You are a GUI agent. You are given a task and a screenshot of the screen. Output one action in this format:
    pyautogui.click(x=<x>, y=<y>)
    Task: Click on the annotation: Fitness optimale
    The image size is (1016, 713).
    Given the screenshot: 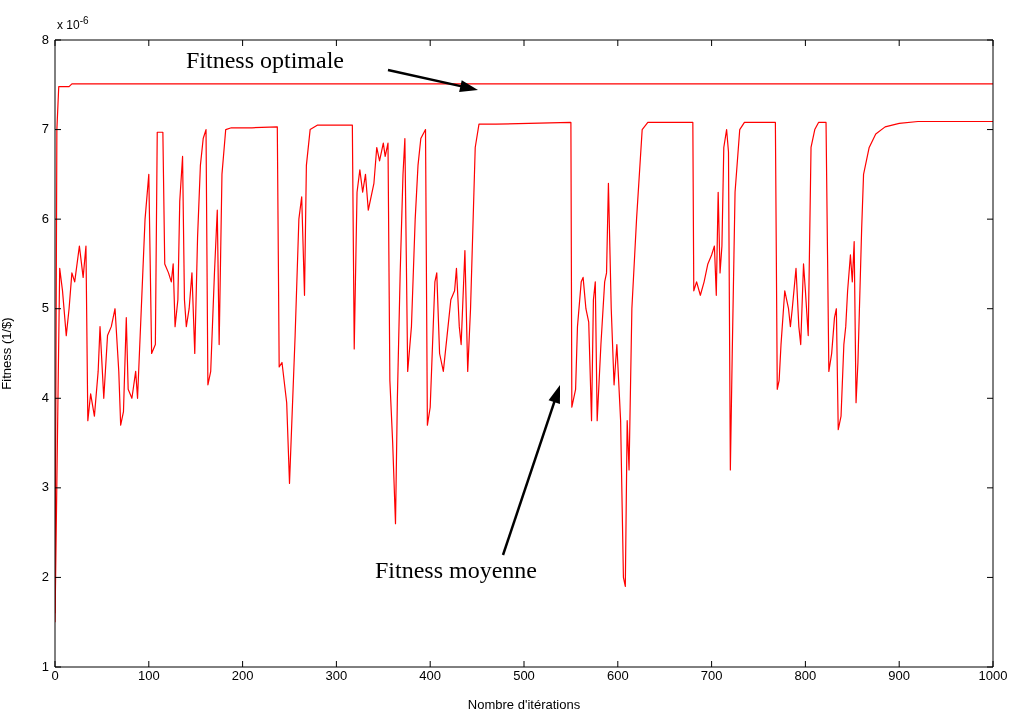 What is the action you would take?
    pyautogui.click(x=265, y=60)
    